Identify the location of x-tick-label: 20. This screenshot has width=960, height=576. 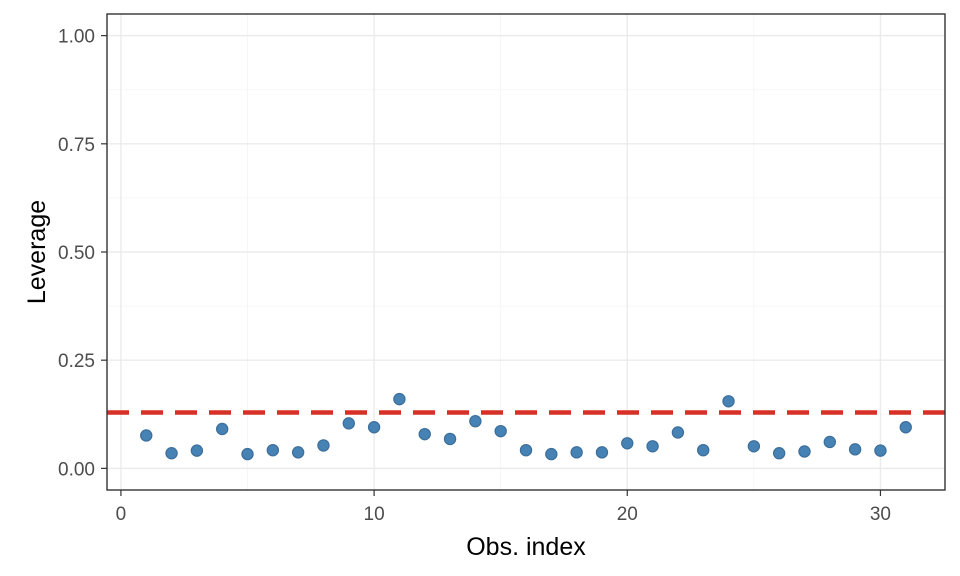
(627, 514).